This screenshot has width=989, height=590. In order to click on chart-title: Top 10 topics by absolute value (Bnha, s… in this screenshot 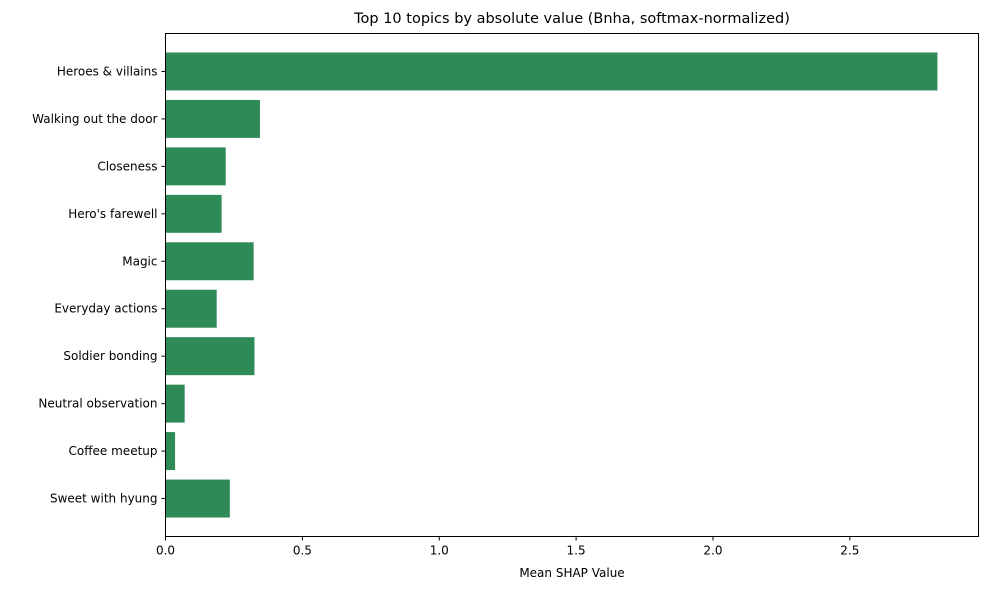, I will do `click(571, 19)`.